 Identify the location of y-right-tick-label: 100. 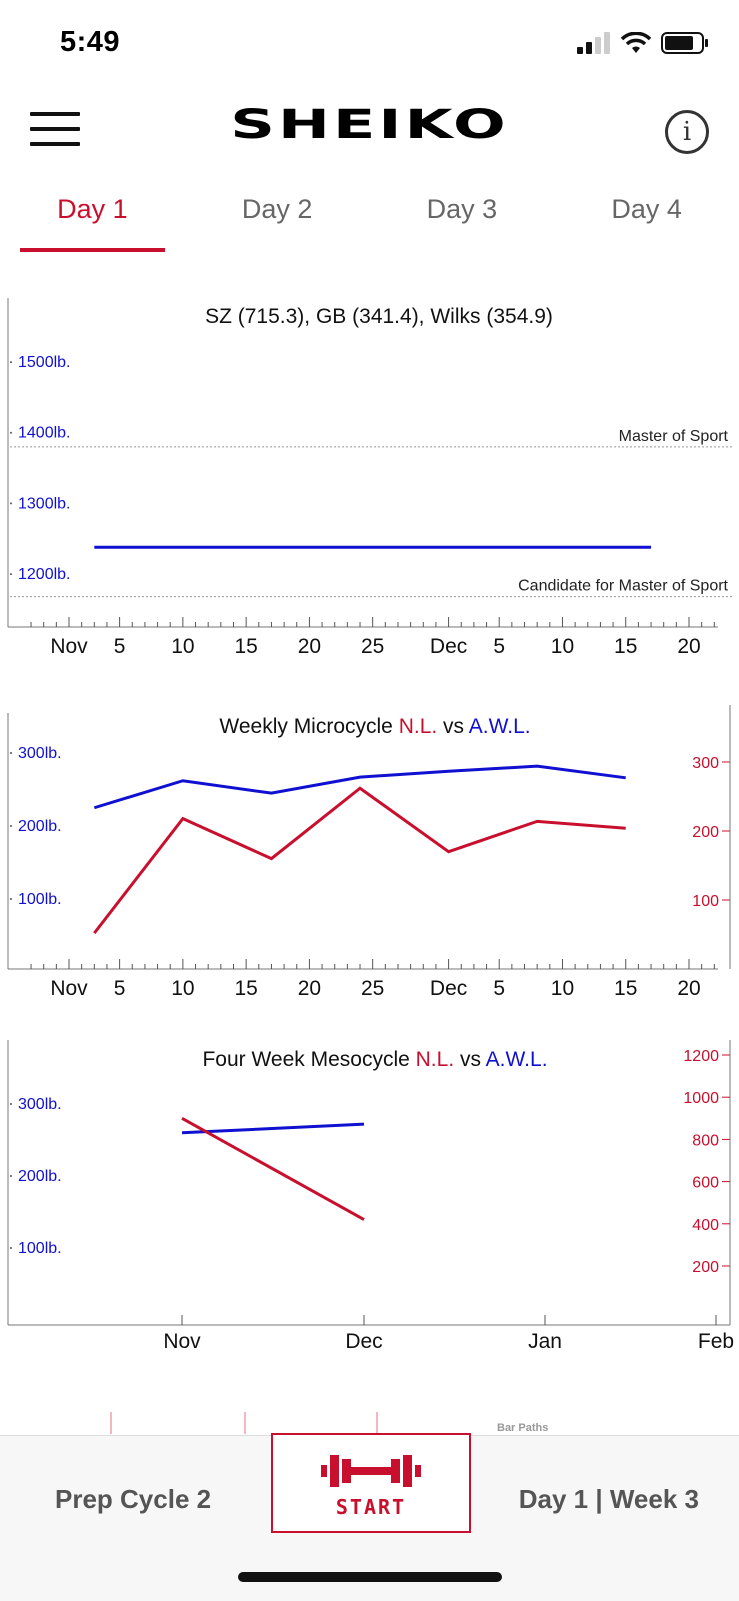
(705, 901).